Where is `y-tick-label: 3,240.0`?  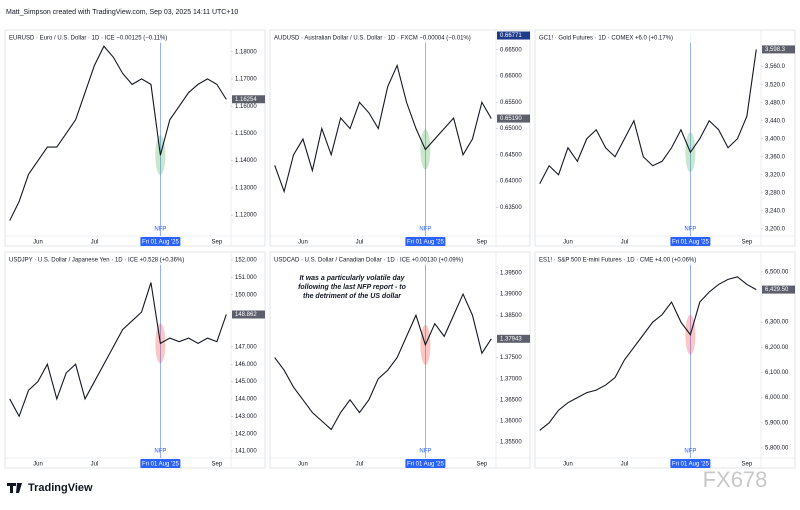
y-tick-label: 3,240.0 is located at coordinates (775, 211).